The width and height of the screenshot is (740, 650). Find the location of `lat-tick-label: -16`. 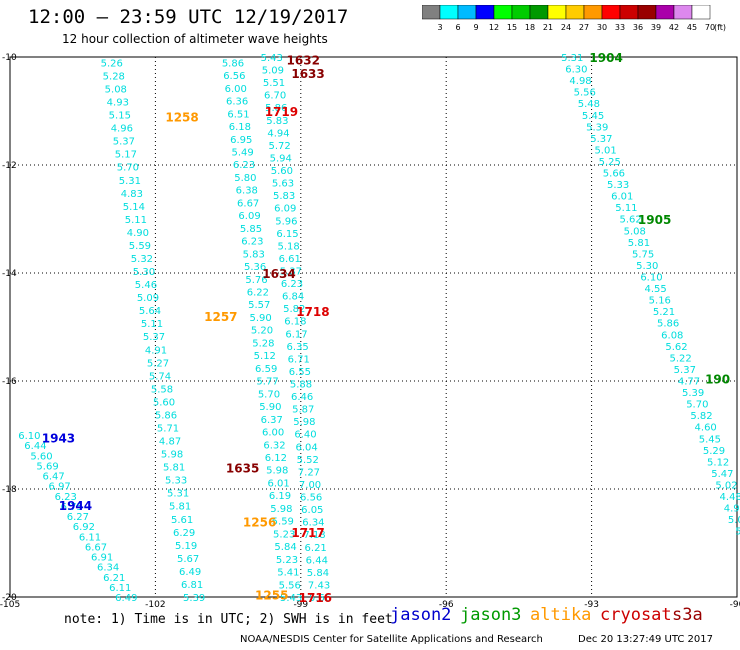

lat-tick-label: -16 is located at coordinates (9, 382).